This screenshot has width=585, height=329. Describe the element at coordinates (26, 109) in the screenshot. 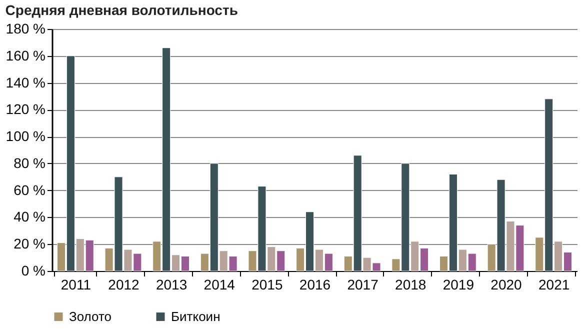

I see `y-tick-label: 120 %` at that location.